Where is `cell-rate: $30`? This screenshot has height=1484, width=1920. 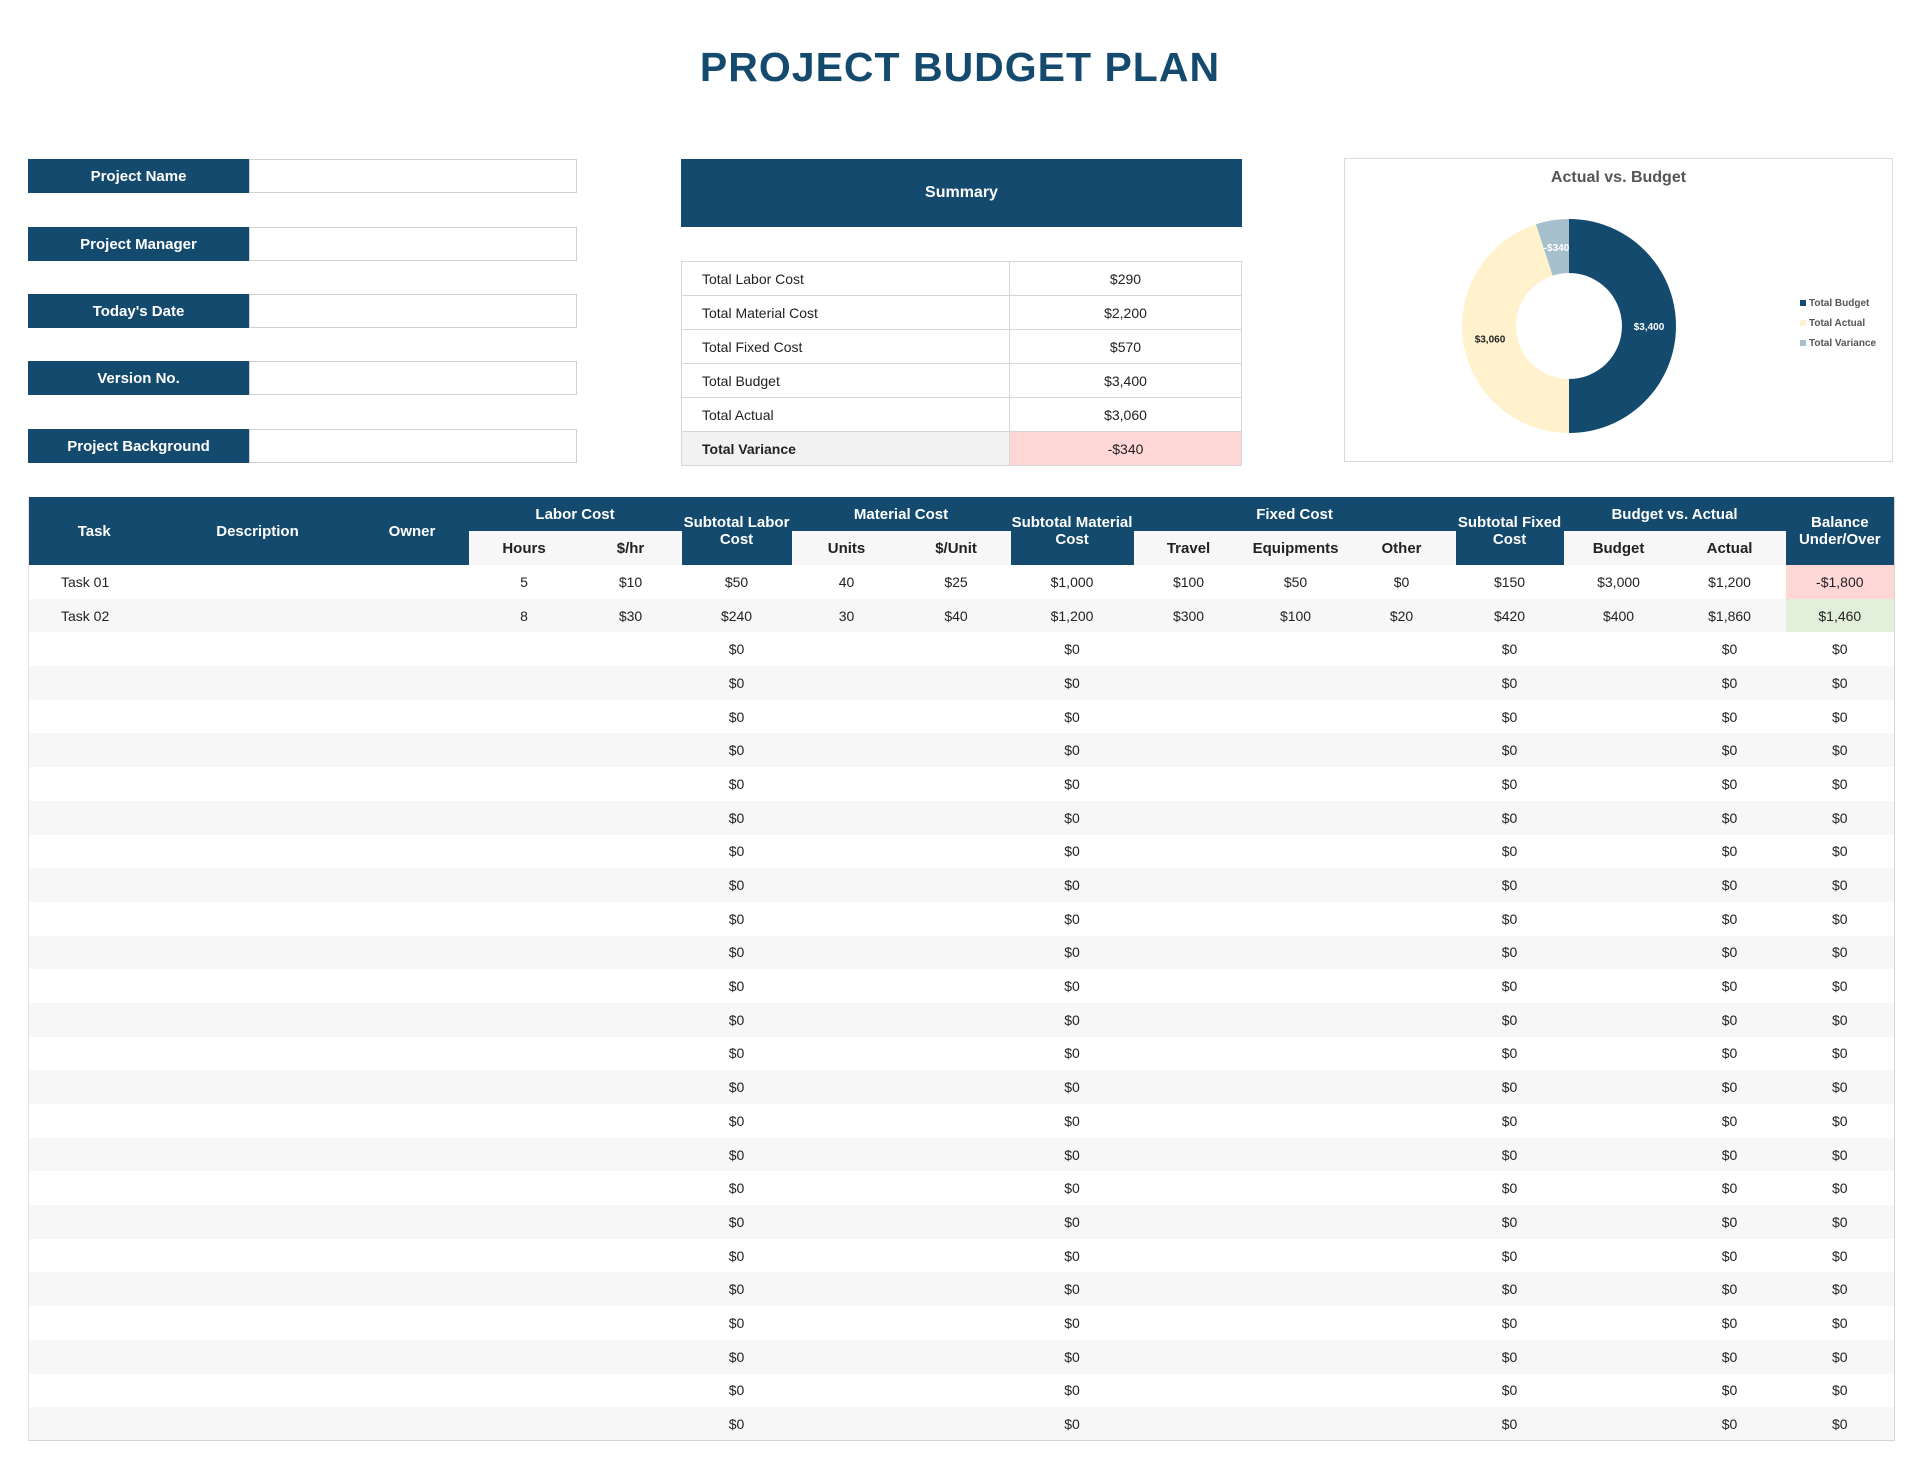 cell-rate: $30 is located at coordinates (630, 615).